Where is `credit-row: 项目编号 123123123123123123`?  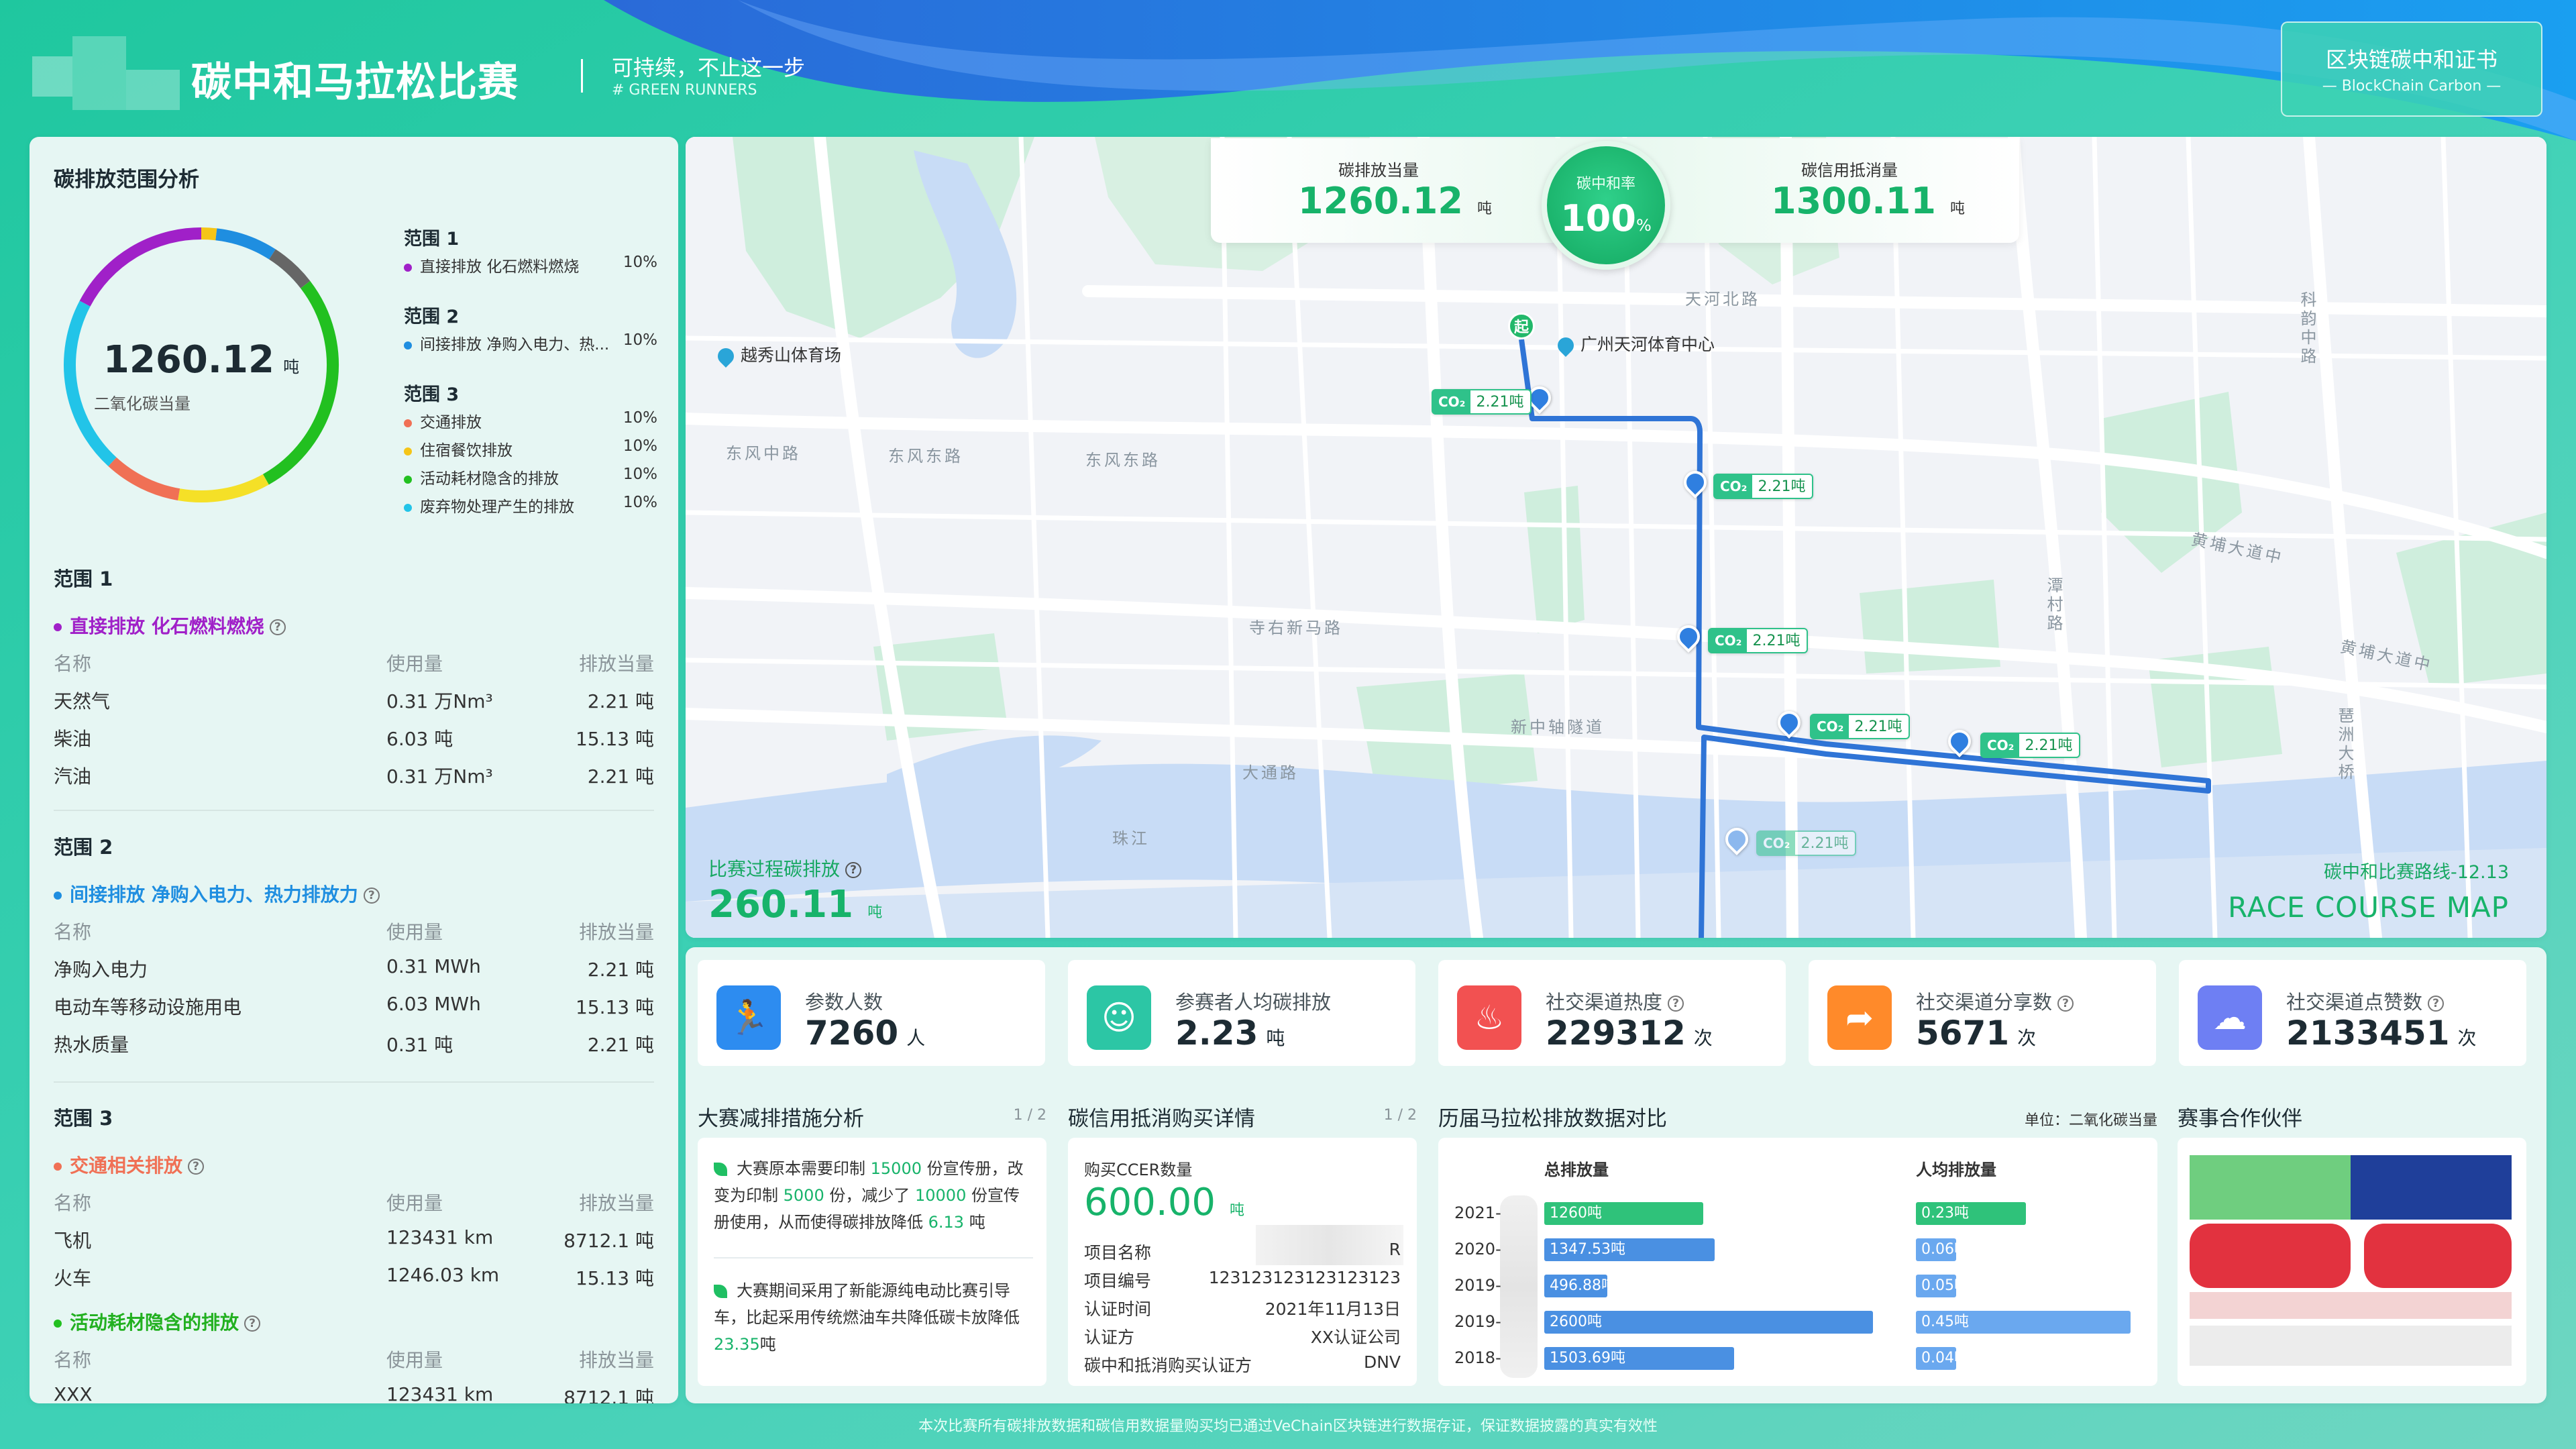 credit-row: 项目编号 123123123123123123 is located at coordinates (1242, 1279).